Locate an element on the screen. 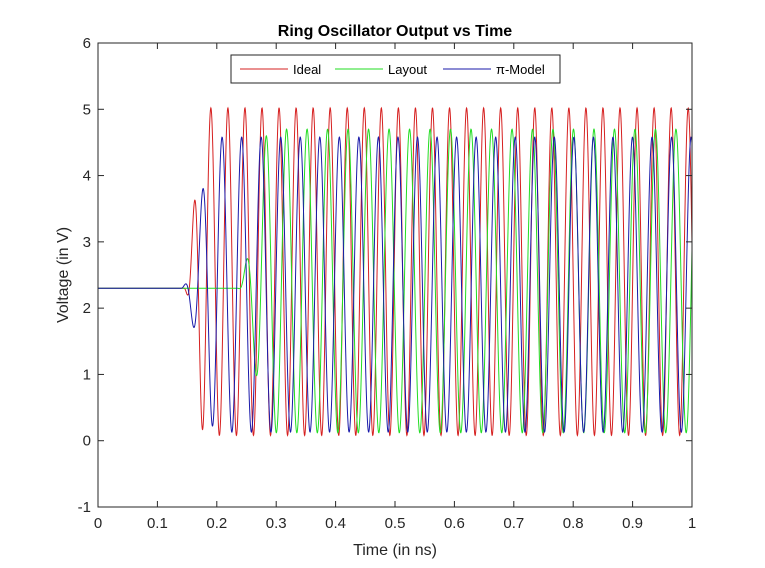  x-tick-label: 0.3 is located at coordinates (276, 523).